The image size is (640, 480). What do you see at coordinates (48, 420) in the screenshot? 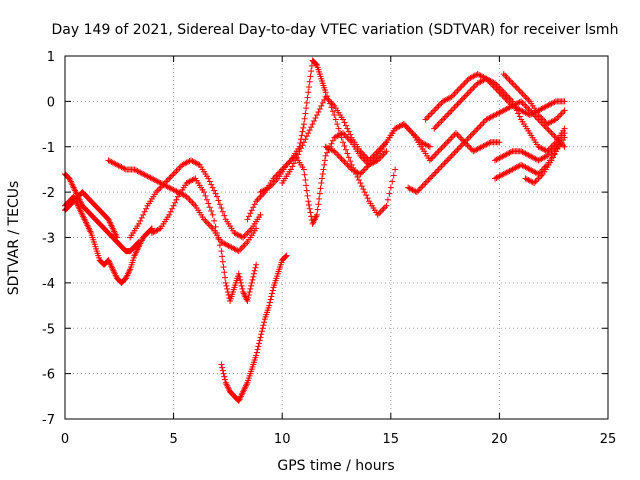
I see `y-tick-label: -7` at bounding box center [48, 420].